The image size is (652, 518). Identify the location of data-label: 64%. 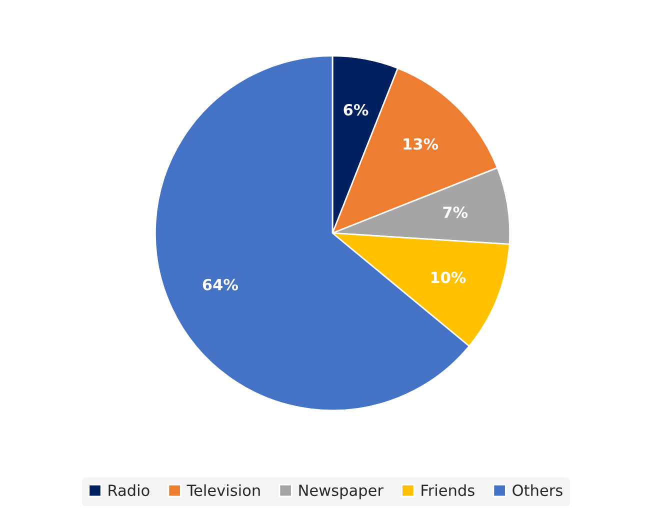
(220, 284).